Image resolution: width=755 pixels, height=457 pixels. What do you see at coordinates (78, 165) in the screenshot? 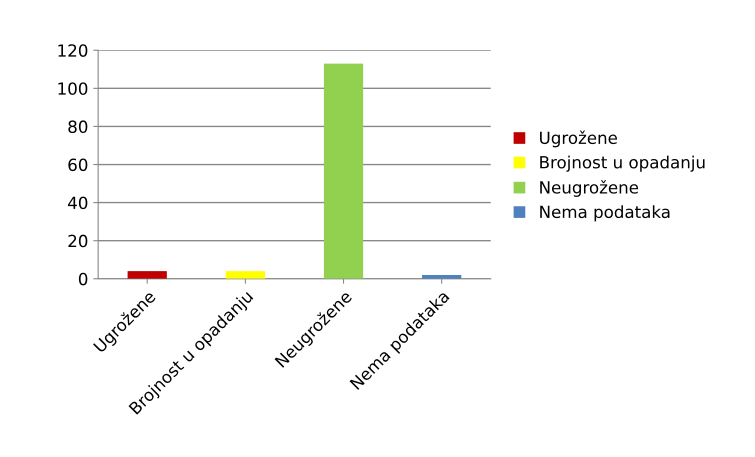
I see `y-tick-label: 60` at bounding box center [78, 165].